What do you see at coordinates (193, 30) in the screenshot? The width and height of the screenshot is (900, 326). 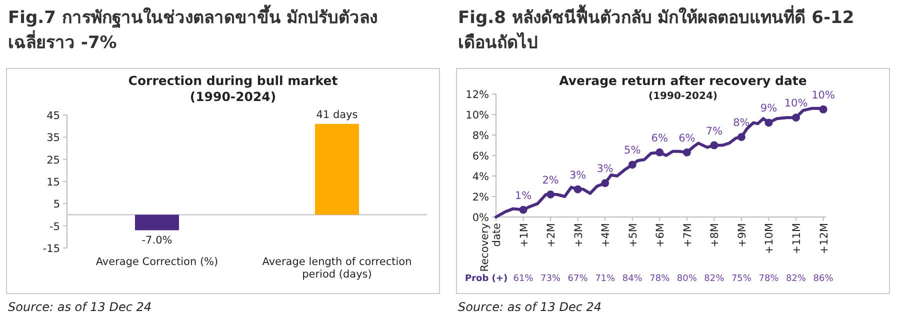 I see `chart-title: Fig.7 การพักฐานในช่วงตลาดขาขึ้น มักปรับตัวลงเฉลี่ยราว -7%` at bounding box center [193, 30].